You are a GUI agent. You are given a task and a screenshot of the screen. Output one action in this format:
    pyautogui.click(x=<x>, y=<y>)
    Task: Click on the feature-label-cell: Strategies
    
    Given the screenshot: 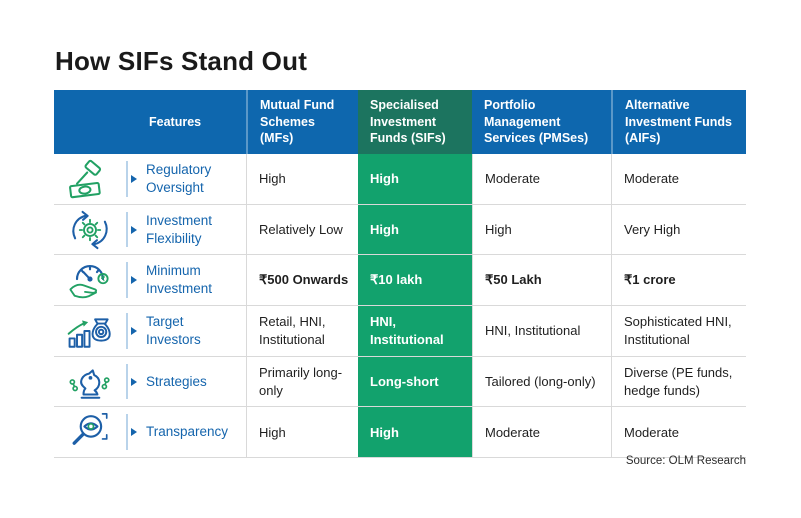 What is the action you would take?
    pyautogui.click(x=186, y=382)
    